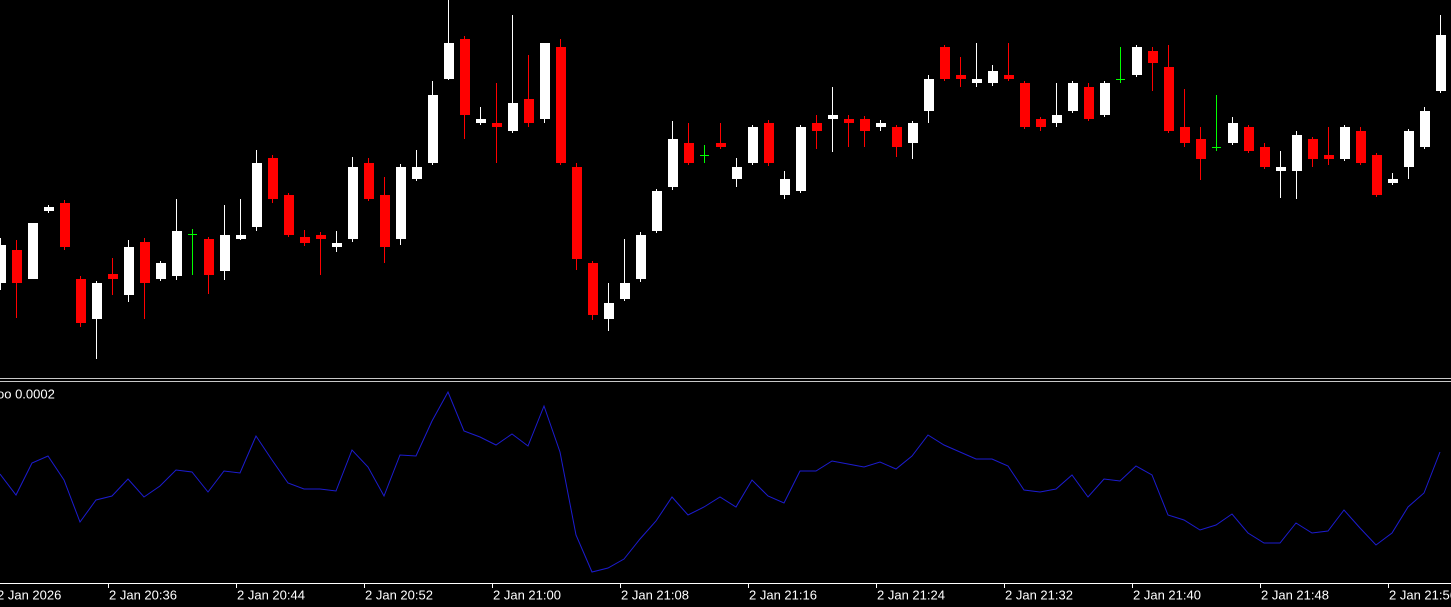  I want to click on x-tick-label: 2 Jan 21:24, so click(911, 594).